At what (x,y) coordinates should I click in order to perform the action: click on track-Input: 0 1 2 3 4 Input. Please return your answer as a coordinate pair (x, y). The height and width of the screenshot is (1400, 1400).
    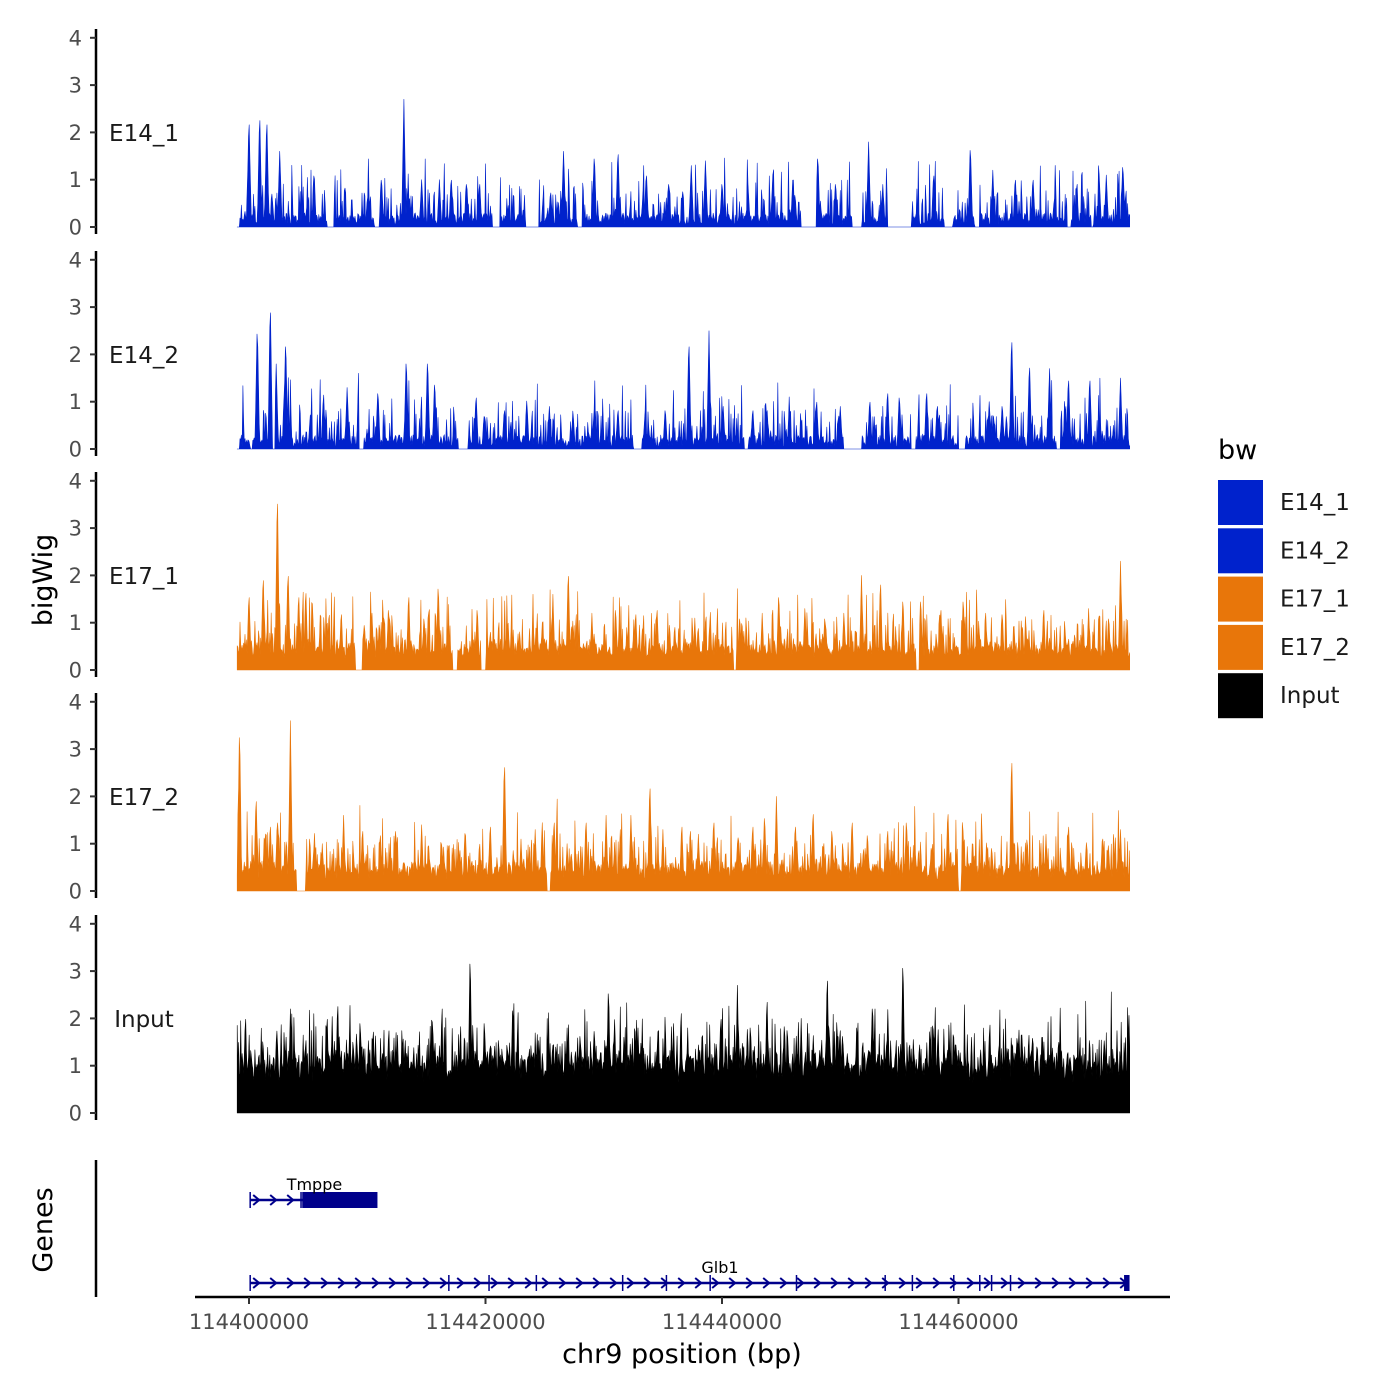
    Looking at the image, I should click on (599, 1019).